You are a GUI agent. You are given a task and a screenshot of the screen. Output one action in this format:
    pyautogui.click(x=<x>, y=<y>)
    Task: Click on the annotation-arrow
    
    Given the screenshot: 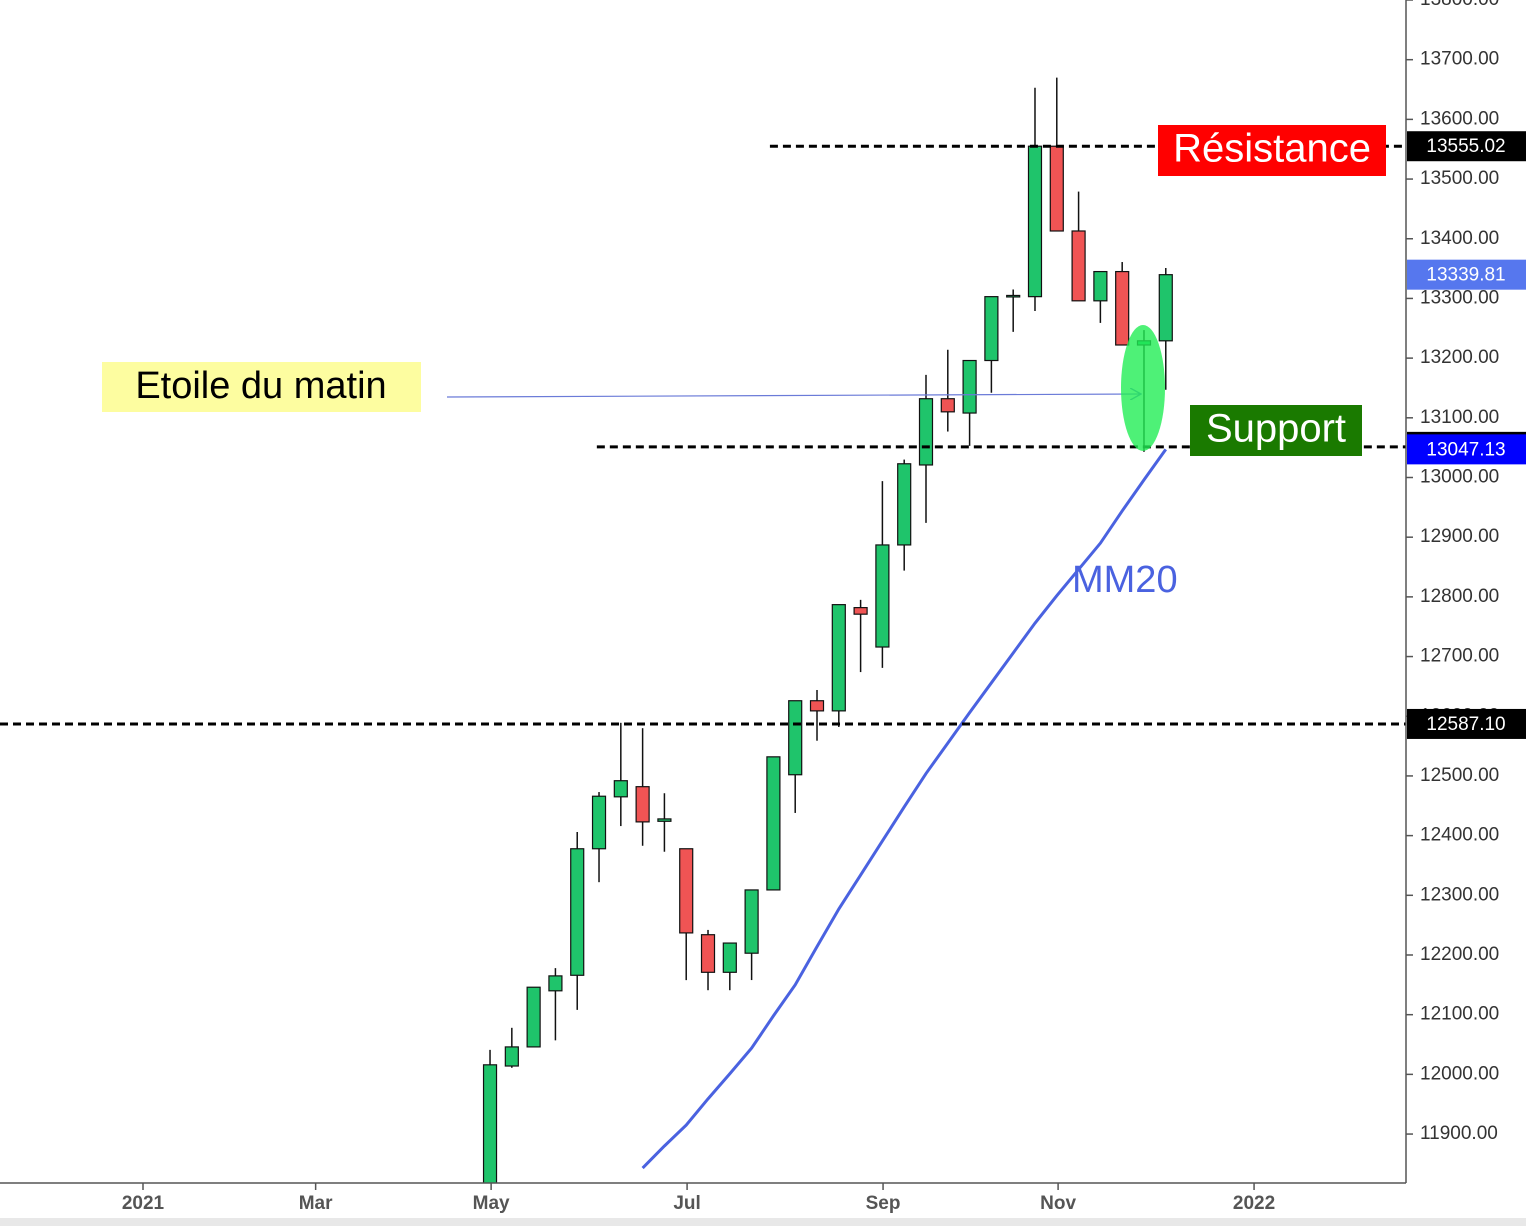 What is the action you would take?
    pyautogui.click(x=793, y=395)
    